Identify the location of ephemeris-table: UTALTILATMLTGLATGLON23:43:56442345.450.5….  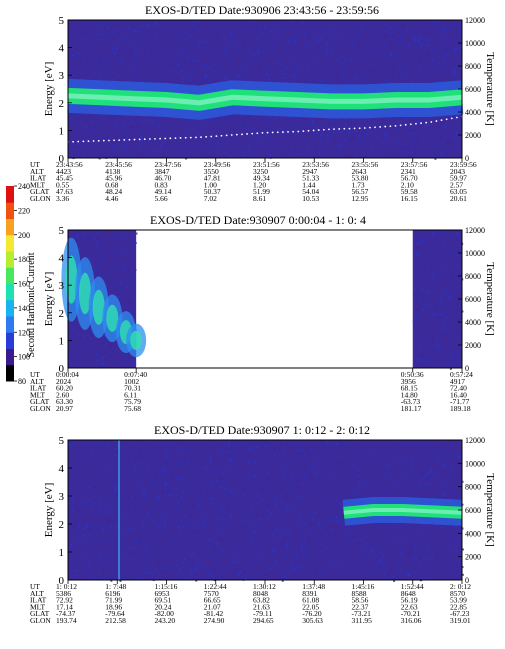
(253, 180).